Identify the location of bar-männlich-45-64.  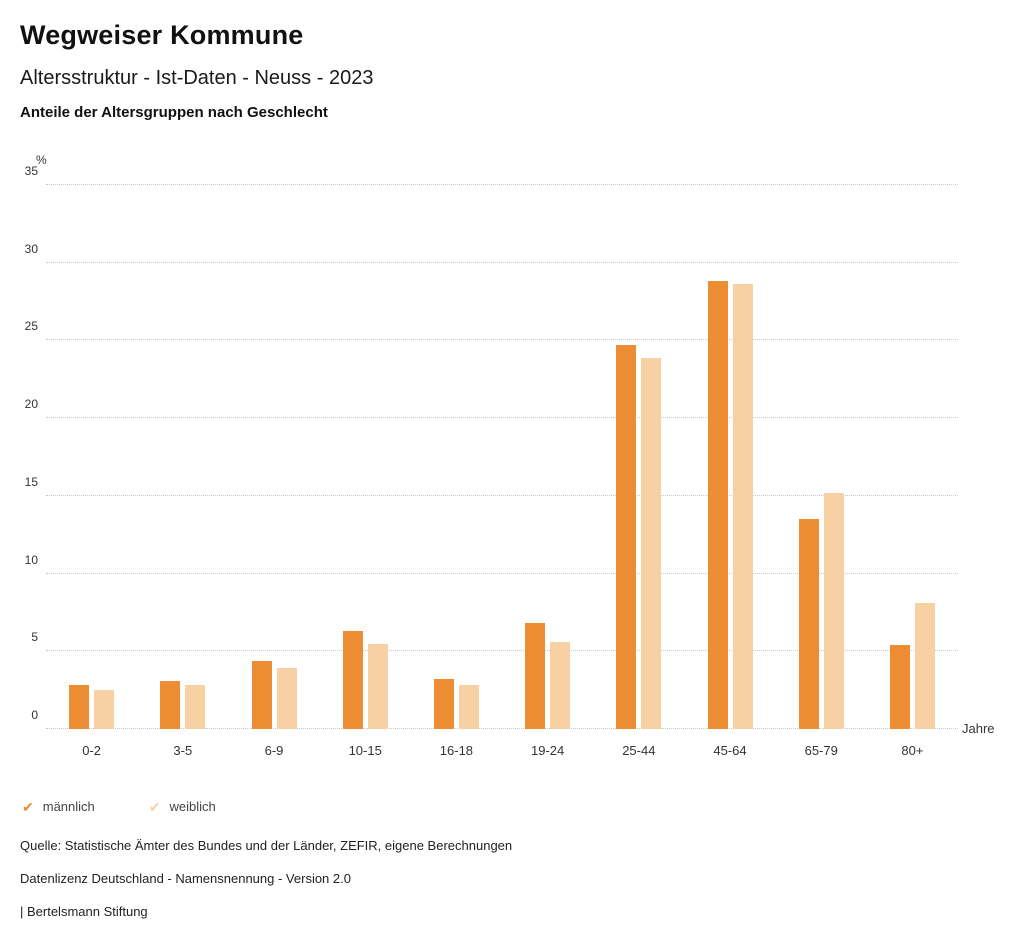
(717, 505).